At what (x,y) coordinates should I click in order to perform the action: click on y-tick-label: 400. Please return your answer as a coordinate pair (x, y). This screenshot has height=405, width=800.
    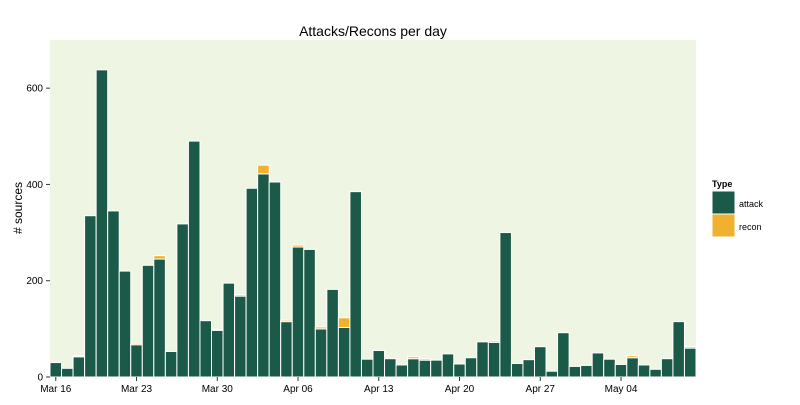
    Looking at the image, I should click on (34, 185).